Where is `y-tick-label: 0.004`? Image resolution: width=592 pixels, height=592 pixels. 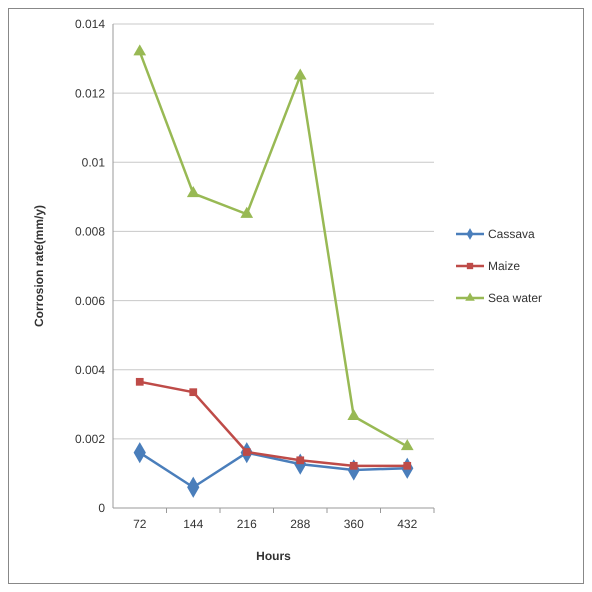 y-tick-label: 0.004 is located at coordinates (90, 369).